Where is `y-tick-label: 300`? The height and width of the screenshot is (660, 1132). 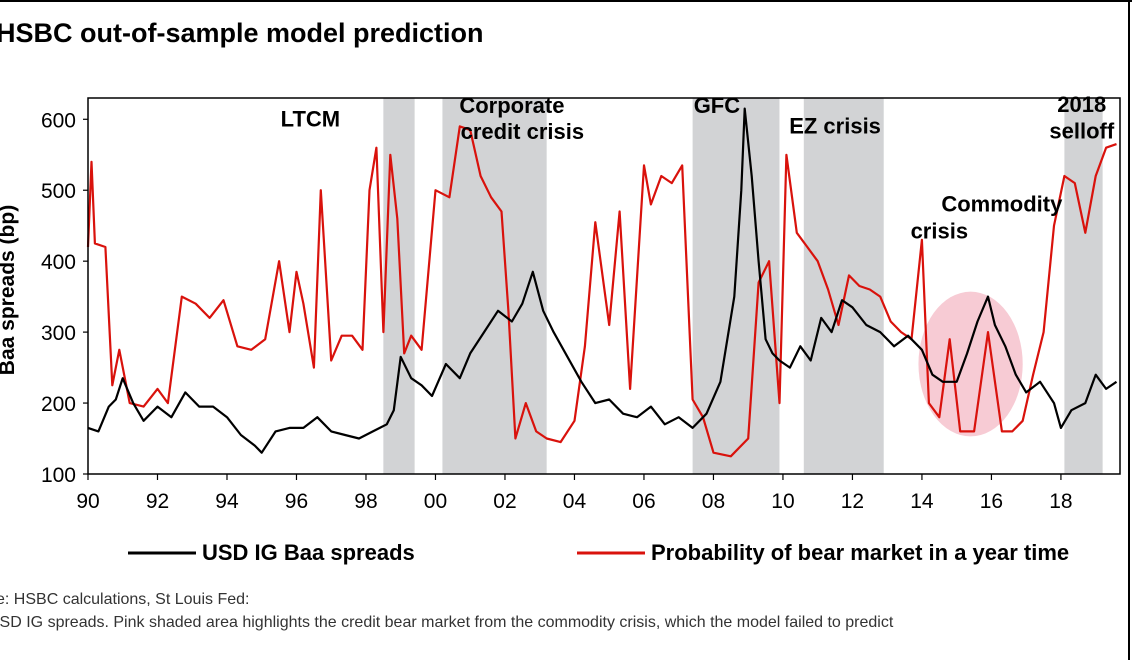
y-tick-label: 300 is located at coordinates (58, 333).